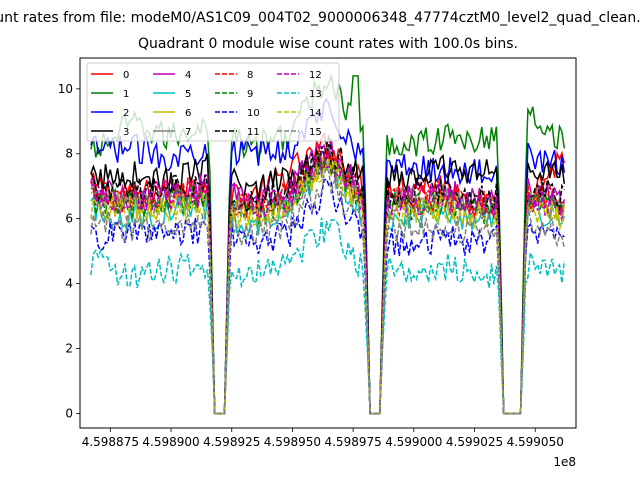  I want to click on x-tick-label: 4.598925, so click(231, 442).